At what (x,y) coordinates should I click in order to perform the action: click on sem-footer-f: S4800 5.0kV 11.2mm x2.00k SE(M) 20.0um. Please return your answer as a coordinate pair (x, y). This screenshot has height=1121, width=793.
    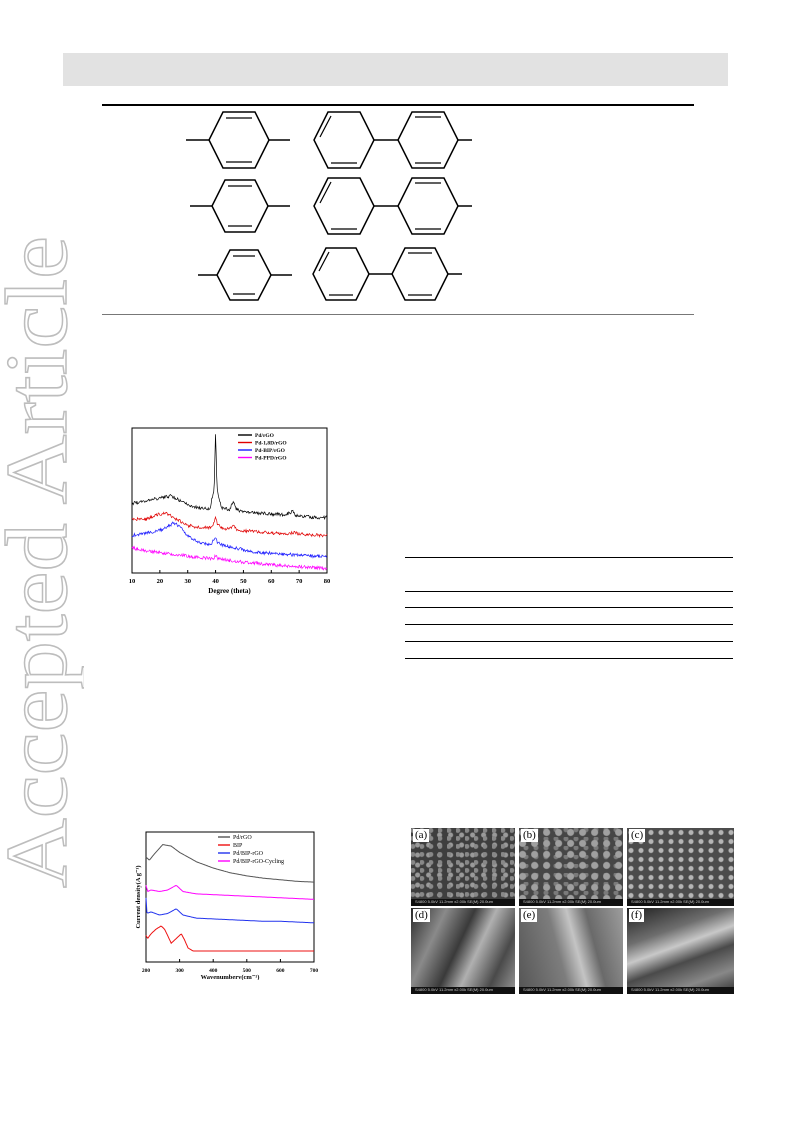
    Looking at the image, I should click on (680, 990).